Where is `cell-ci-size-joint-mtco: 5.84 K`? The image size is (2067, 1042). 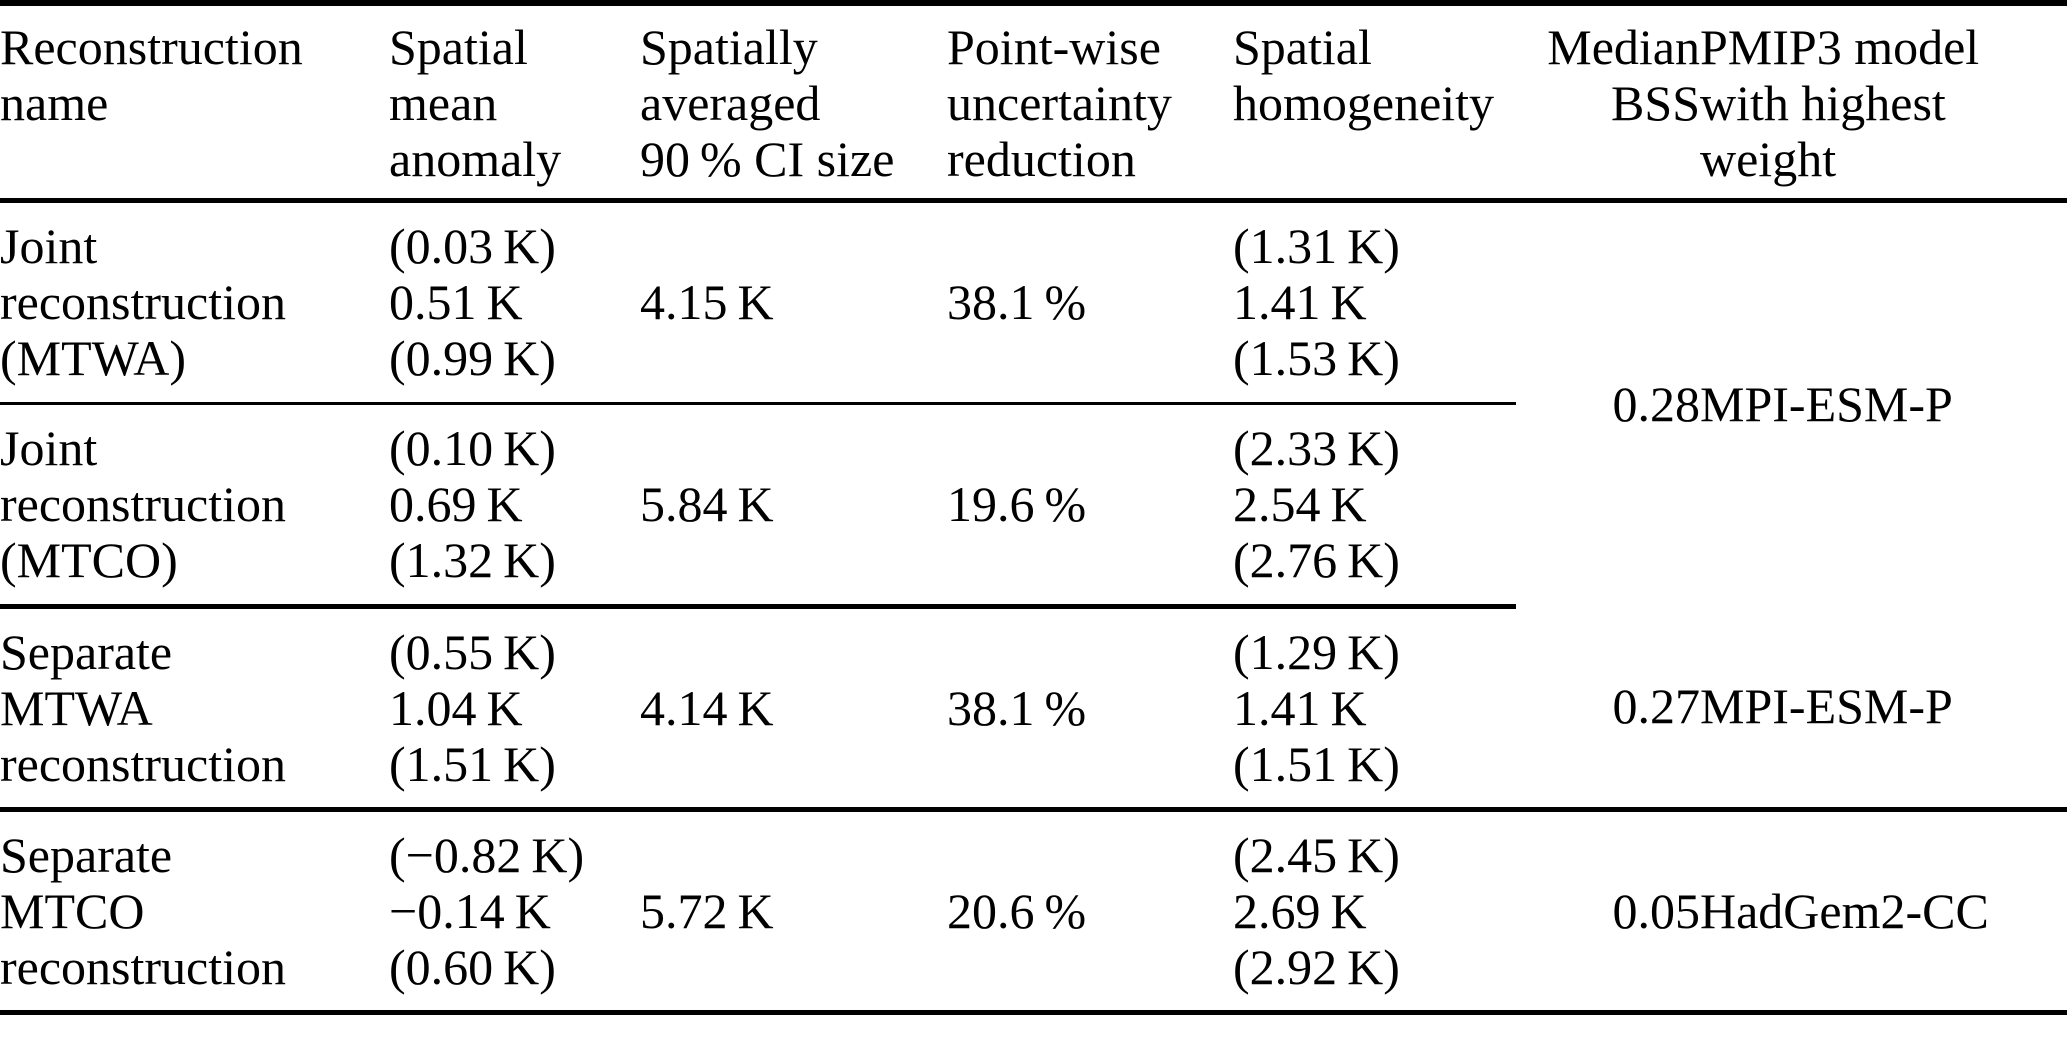
cell-ci-size-joint-mtco: 5.84 K is located at coordinates (793, 506).